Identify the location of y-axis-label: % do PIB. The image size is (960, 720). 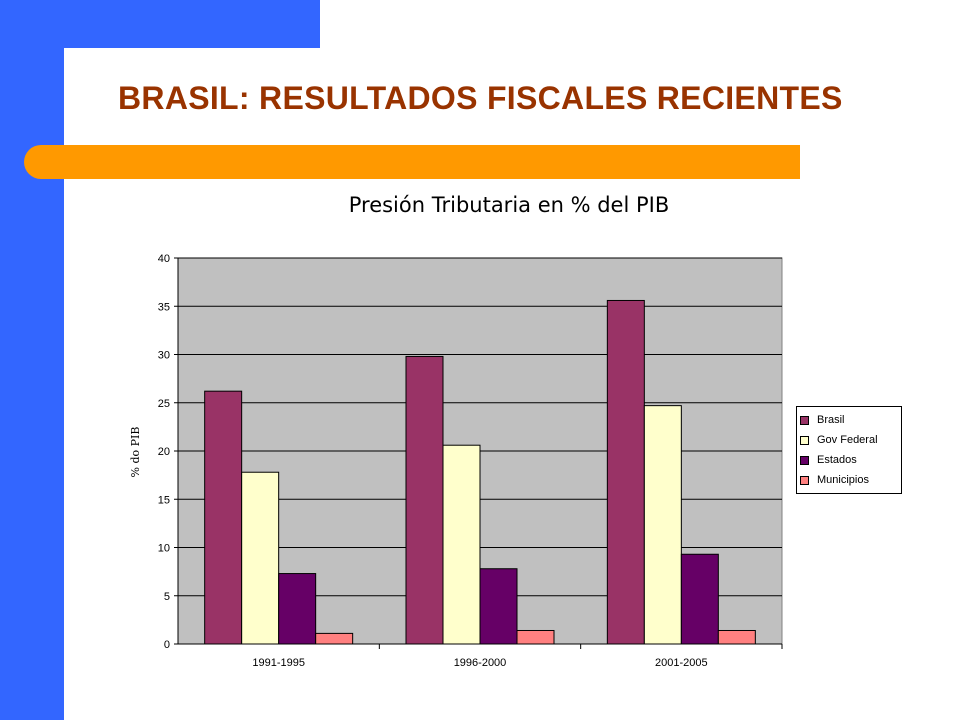
(135, 452).